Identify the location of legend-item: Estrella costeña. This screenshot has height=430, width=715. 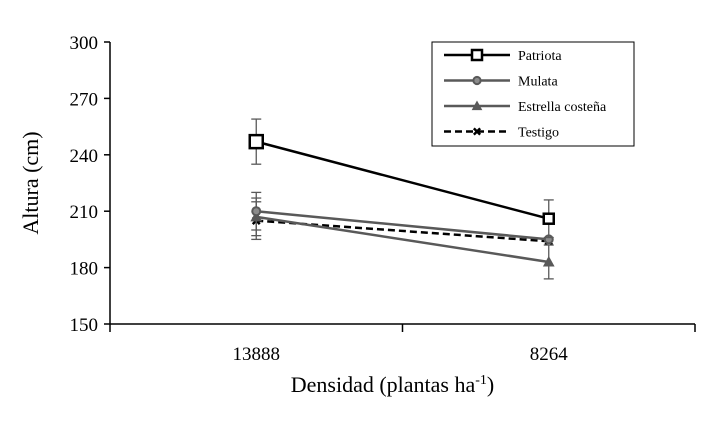
(525, 107).